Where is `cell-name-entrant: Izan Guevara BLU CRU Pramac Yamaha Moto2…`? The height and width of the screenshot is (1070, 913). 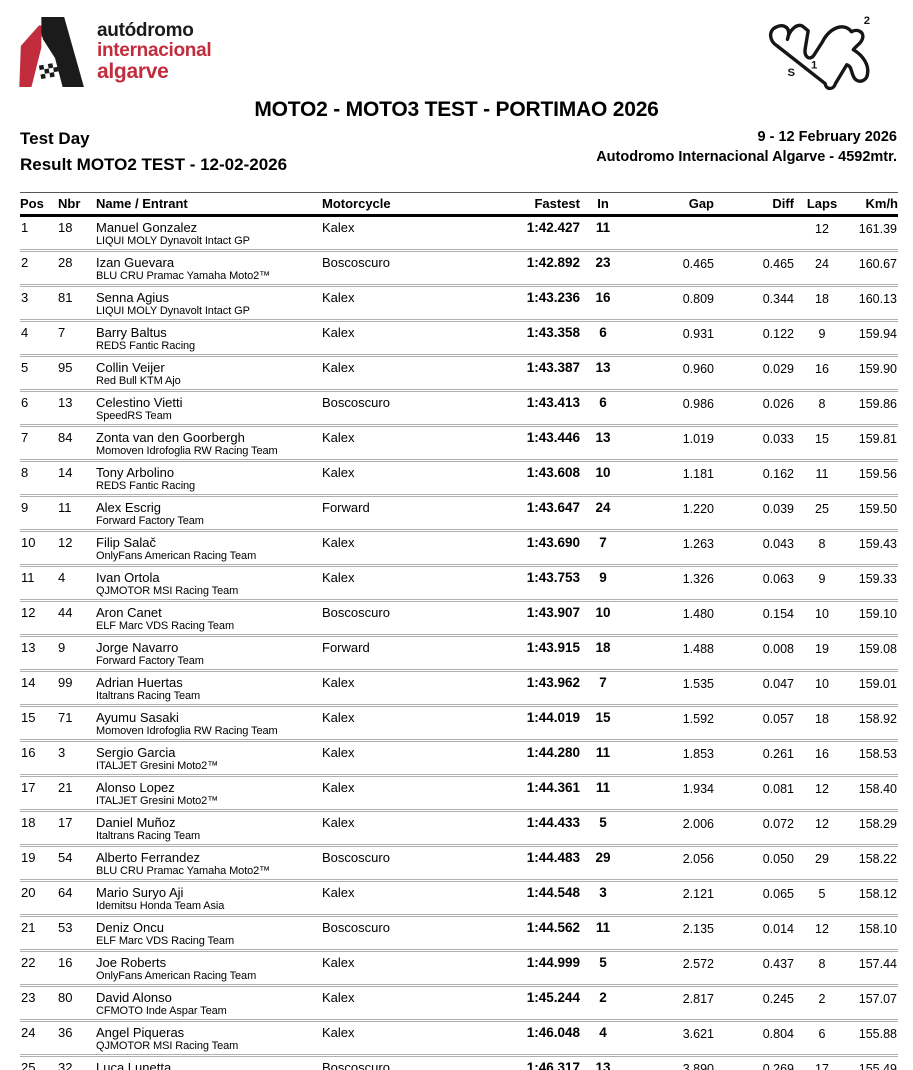
cell-name-entrant: Izan Guevara BLU CRU Pramac Yamaha Moto2… is located at coordinates (209, 267).